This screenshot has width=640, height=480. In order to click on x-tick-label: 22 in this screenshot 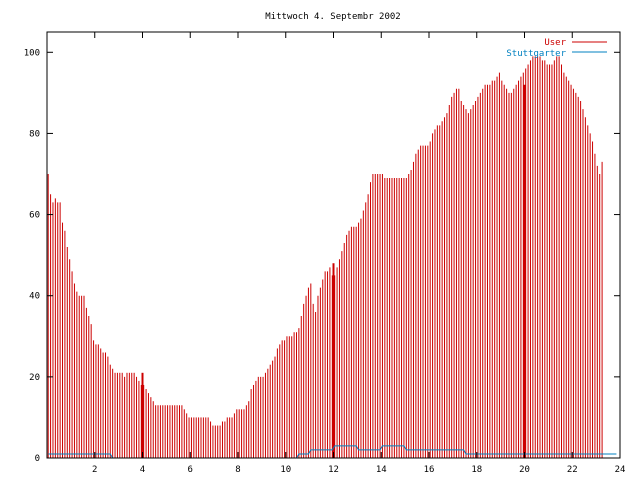, I will do `click(572, 470)`.